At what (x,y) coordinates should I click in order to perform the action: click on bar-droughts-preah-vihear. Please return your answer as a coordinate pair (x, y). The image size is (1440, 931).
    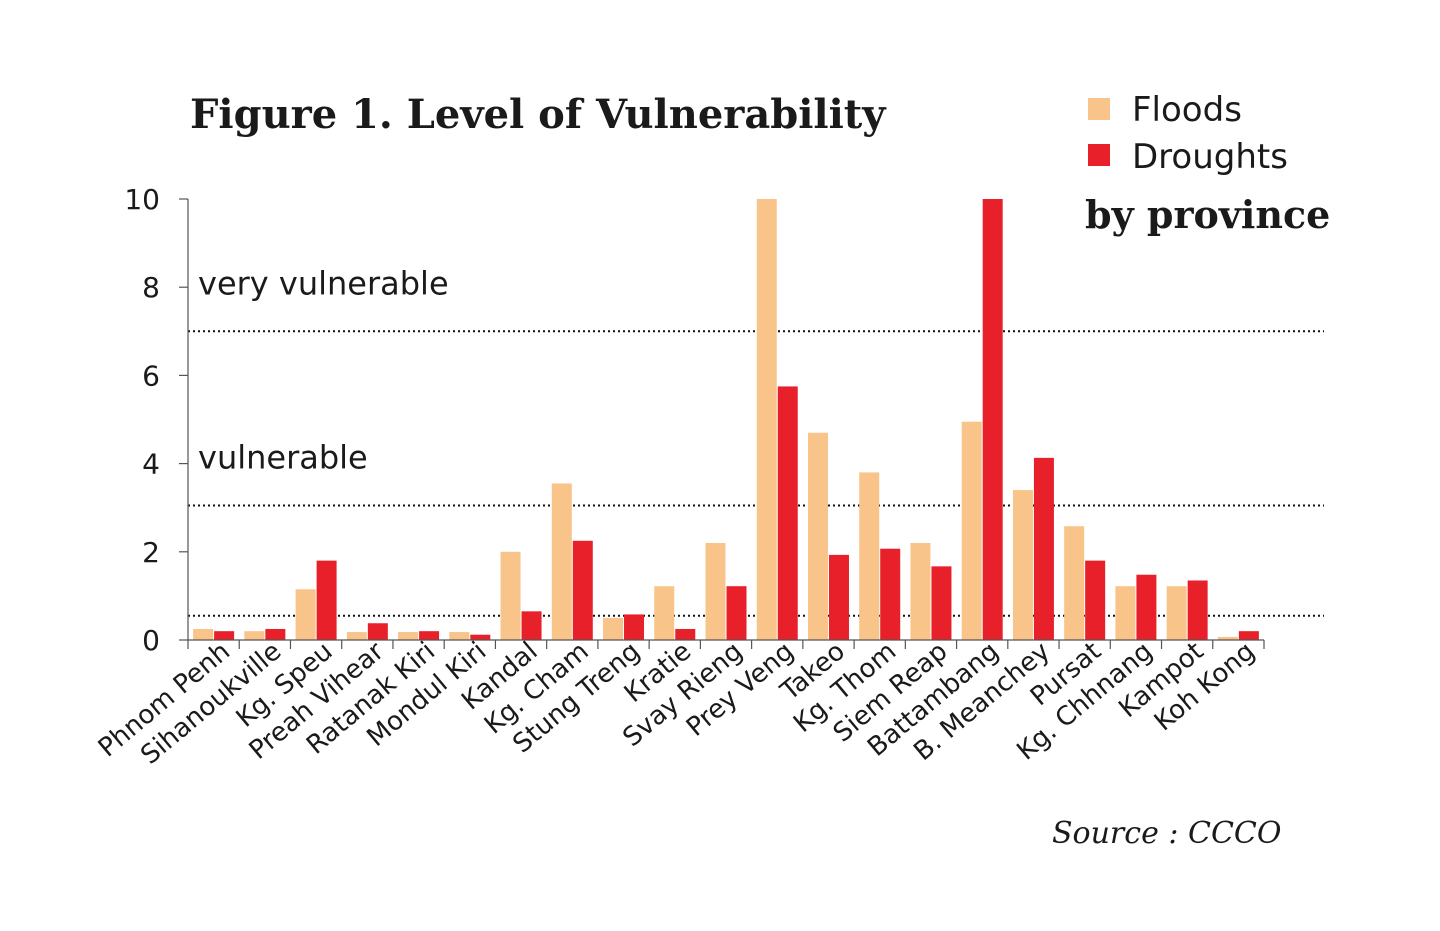
    Looking at the image, I should click on (377, 631).